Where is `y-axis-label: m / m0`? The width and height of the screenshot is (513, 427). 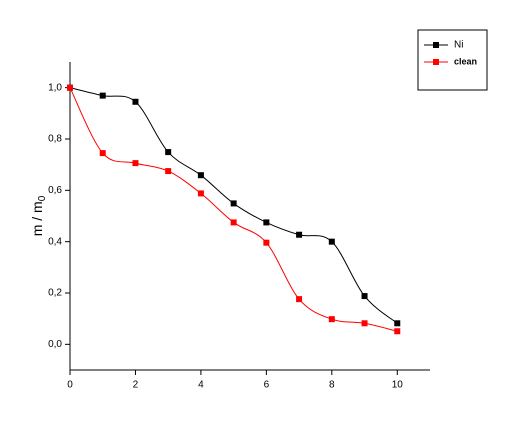
y-axis-label: m / m0 is located at coordinates (38, 215).